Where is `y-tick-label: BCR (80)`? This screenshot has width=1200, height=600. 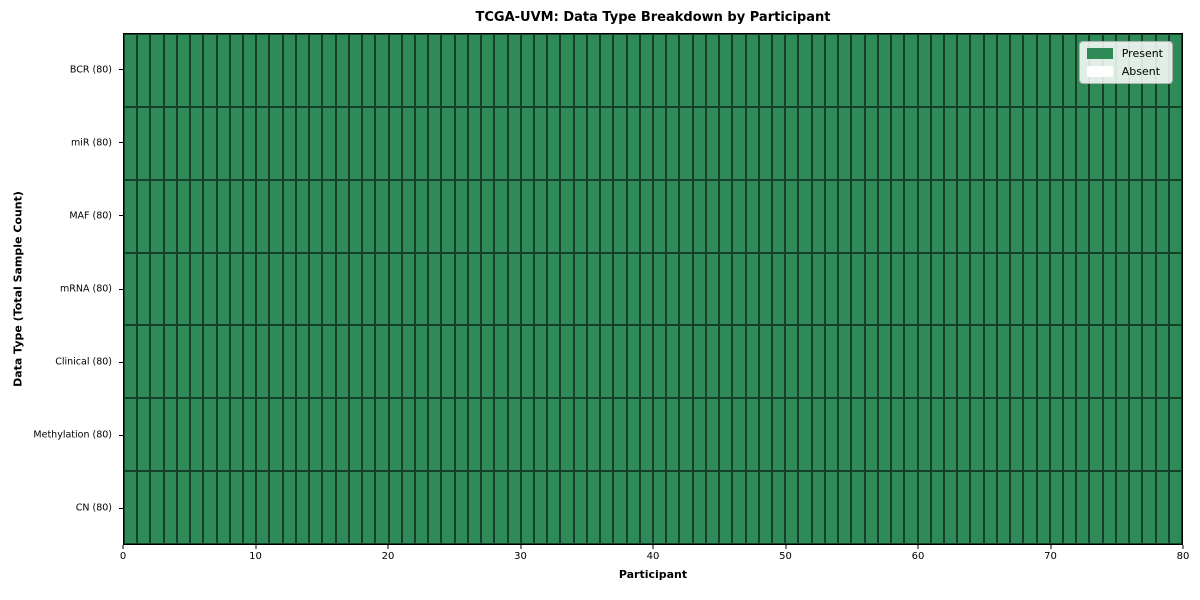
y-tick-label: BCR (80) is located at coordinates (90, 70).